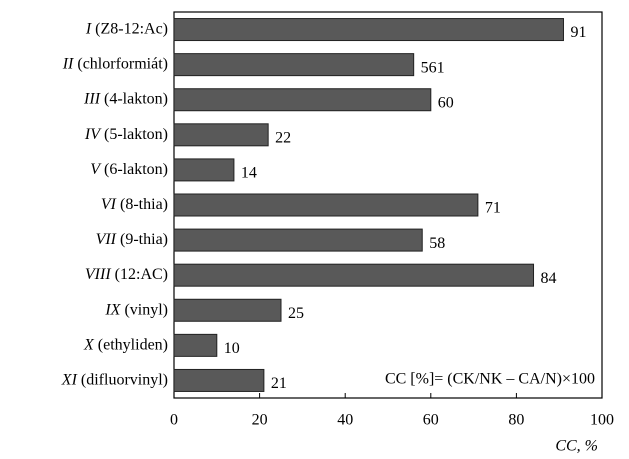 The width and height of the screenshot is (629, 459). Describe the element at coordinates (260, 420) in the screenshot. I see `x-tick-label: 20` at that location.